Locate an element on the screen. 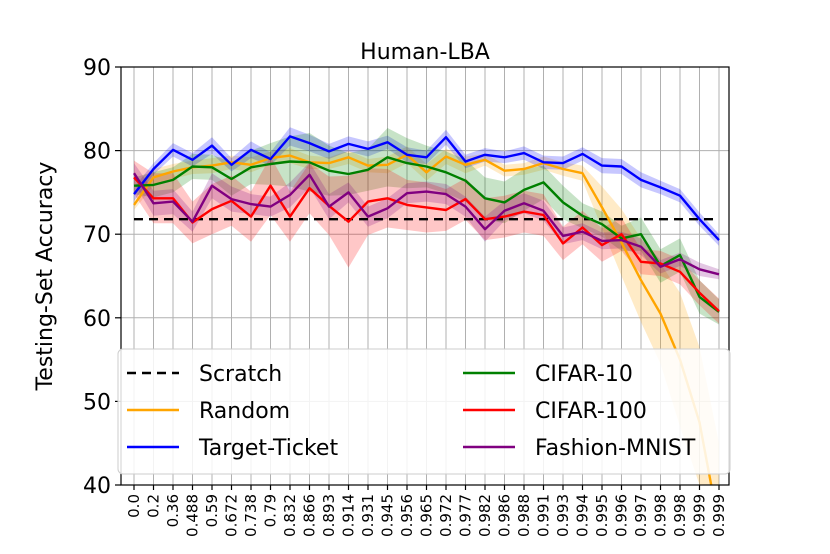 Image resolution: width=830 pixels, height=554 pixels. x-tick-label: 0.994 is located at coordinates (583, 515).